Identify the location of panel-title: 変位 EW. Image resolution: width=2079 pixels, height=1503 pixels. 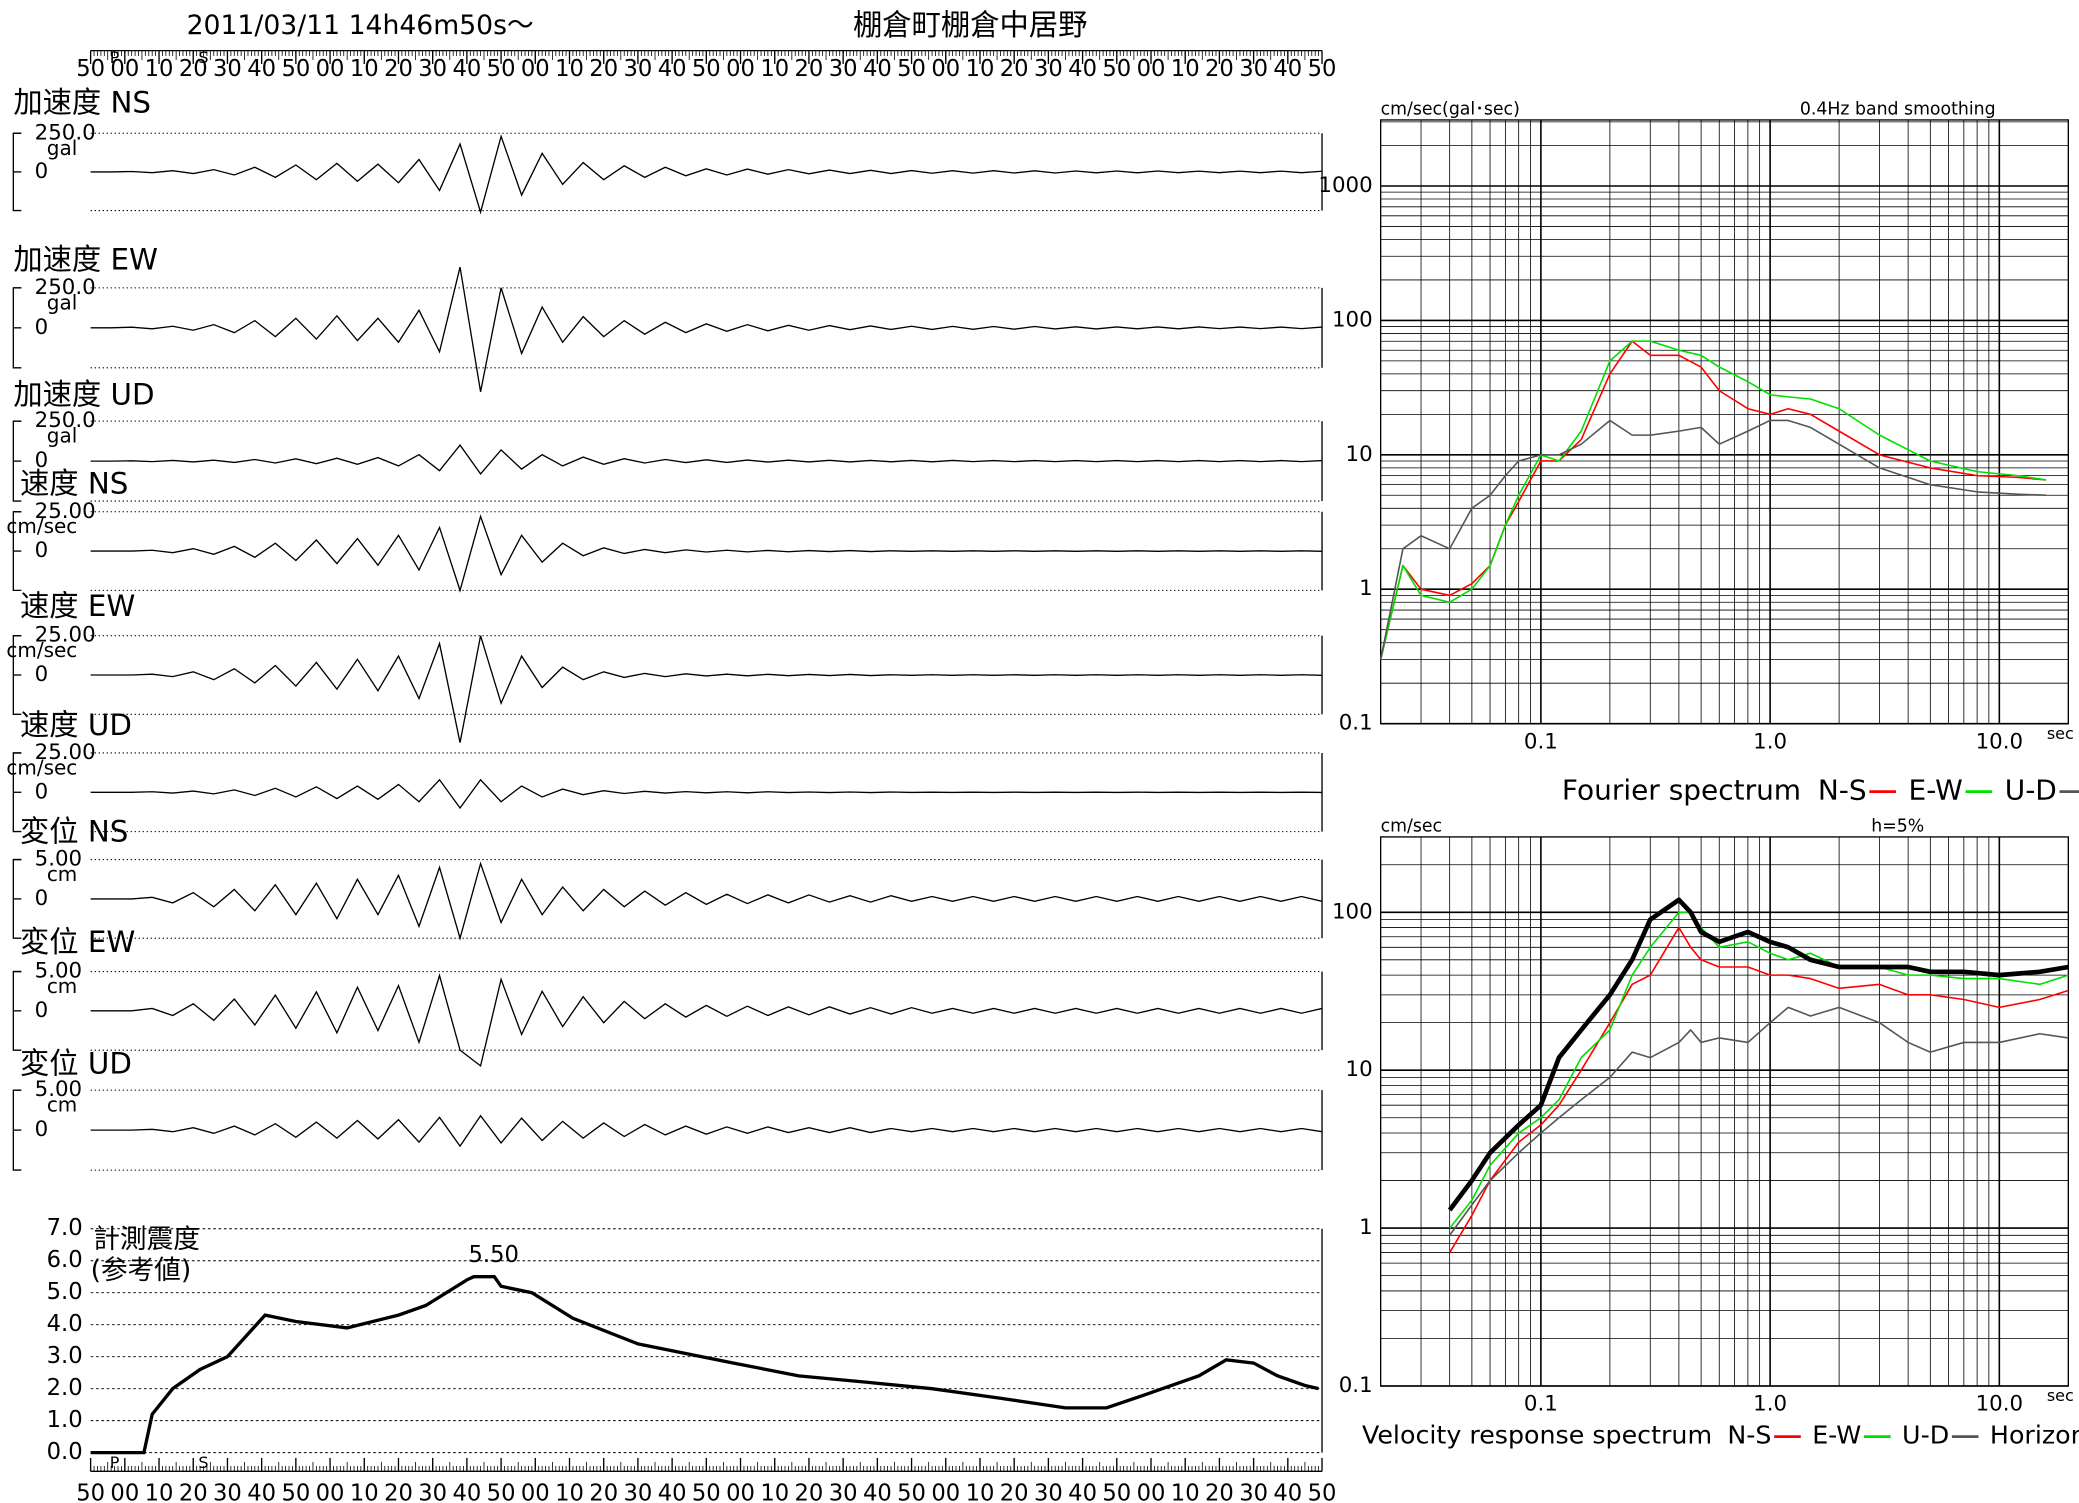
(77, 942).